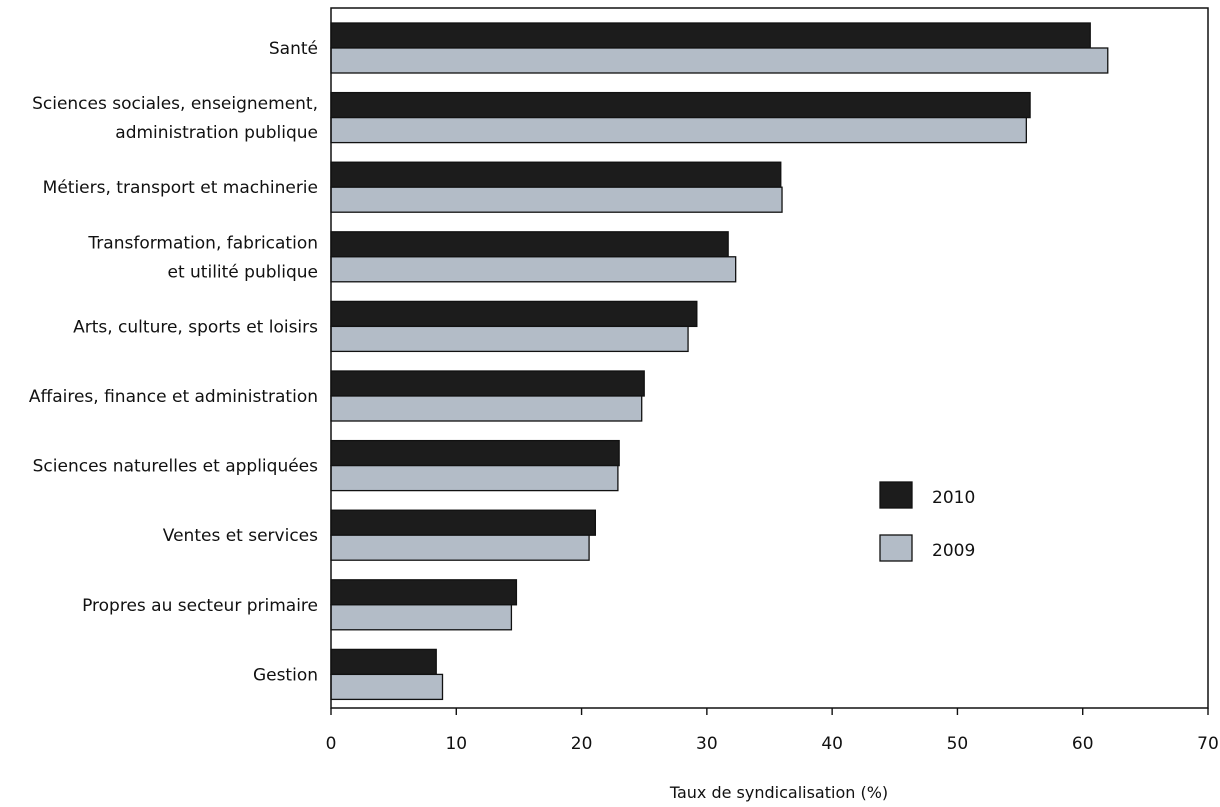 This screenshot has height=807, width=1220. Describe the element at coordinates (772, 731) in the screenshot. I see `x-tick-labels: 0 10 20 30 40 50 60 70` at that location.